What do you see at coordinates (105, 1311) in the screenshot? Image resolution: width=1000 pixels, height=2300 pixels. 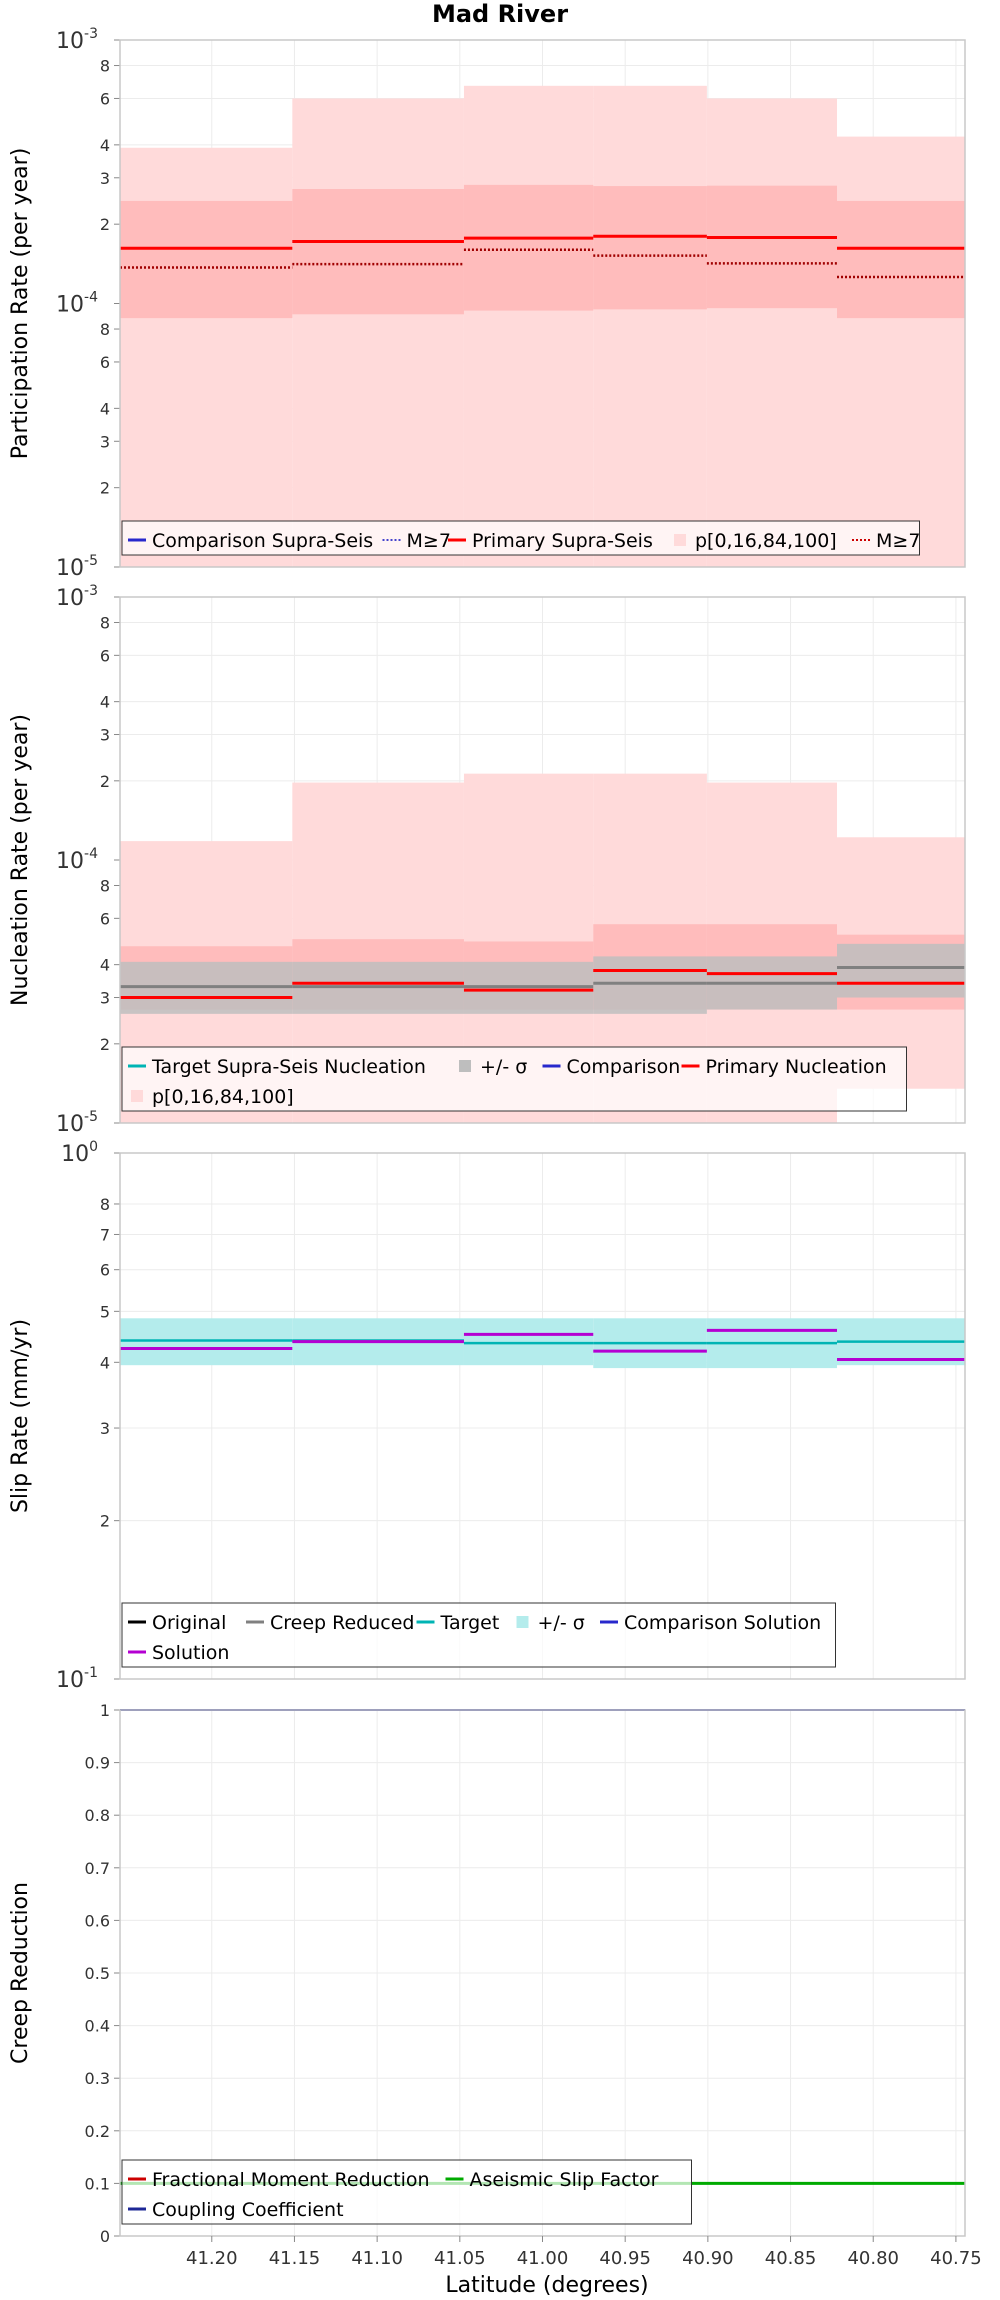 I see `y-tick-label: 5` at bounding box center [105, 1311].